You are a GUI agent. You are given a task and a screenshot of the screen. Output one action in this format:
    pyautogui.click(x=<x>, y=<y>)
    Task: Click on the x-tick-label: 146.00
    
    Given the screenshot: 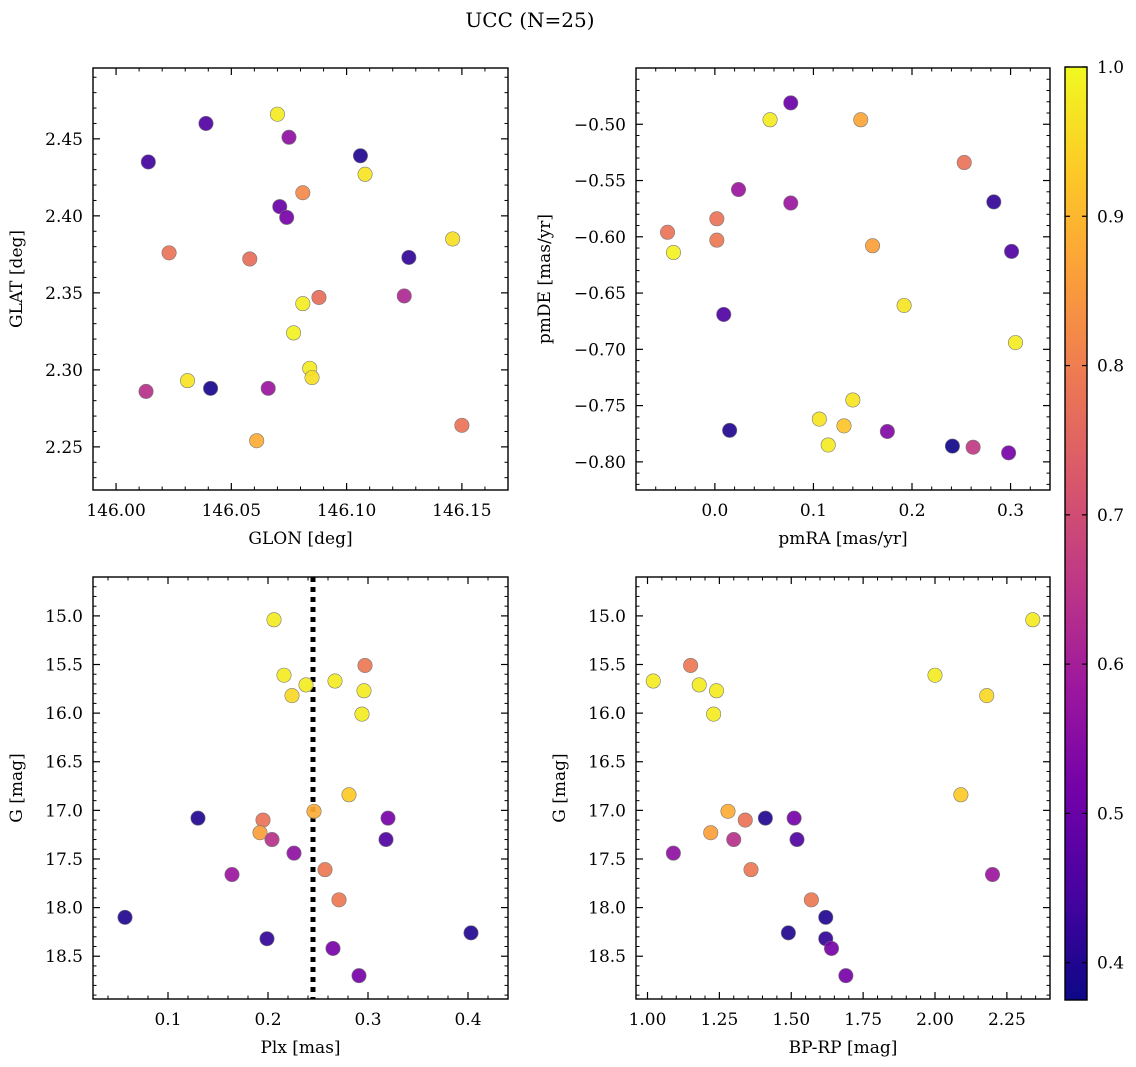 What is the action you would take?
    pyautogui.click(x=115, y=511)
    